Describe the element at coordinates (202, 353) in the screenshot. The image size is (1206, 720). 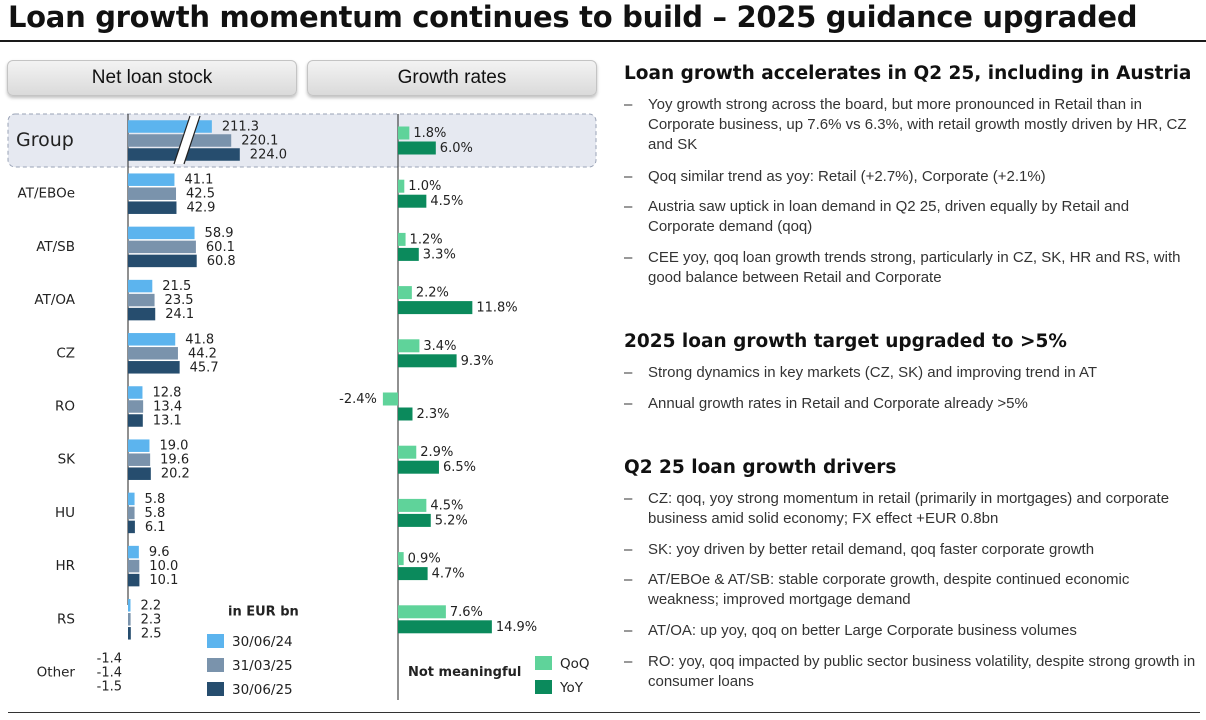
I see `stock-value-label: 44.2` at that location.